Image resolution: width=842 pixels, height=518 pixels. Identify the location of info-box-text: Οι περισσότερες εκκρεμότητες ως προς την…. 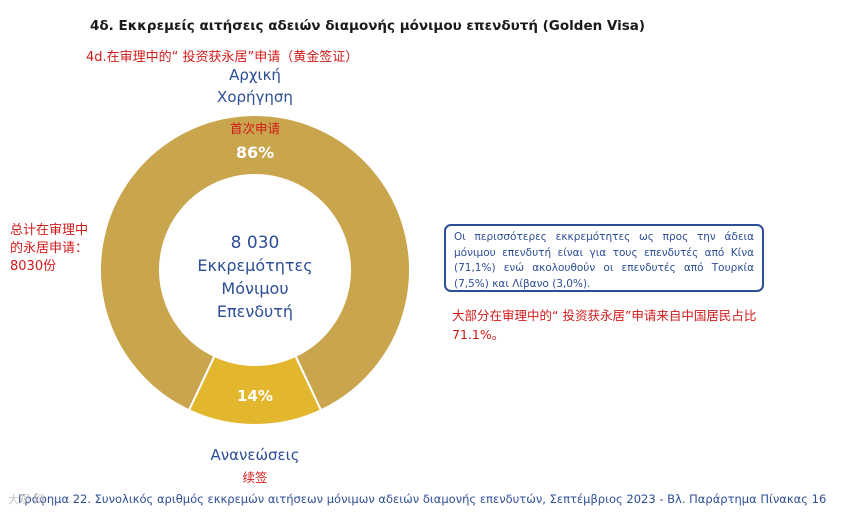
(604, 260).